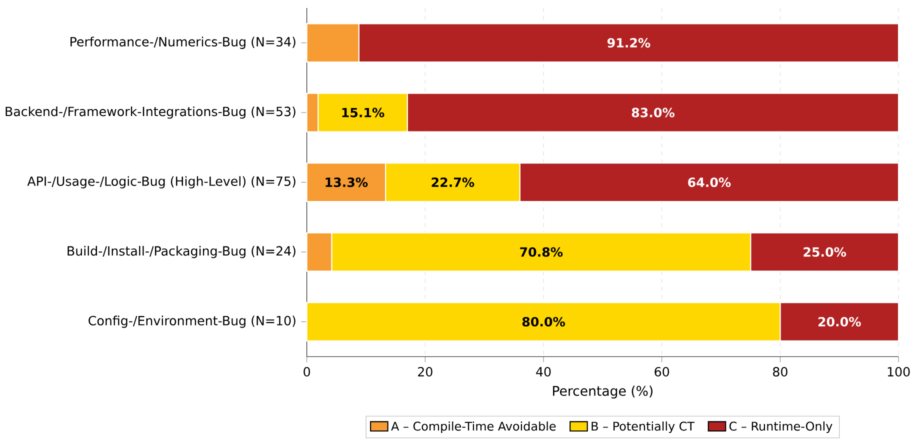  I want to click on x-tick-label: 0, so click(307, 371).